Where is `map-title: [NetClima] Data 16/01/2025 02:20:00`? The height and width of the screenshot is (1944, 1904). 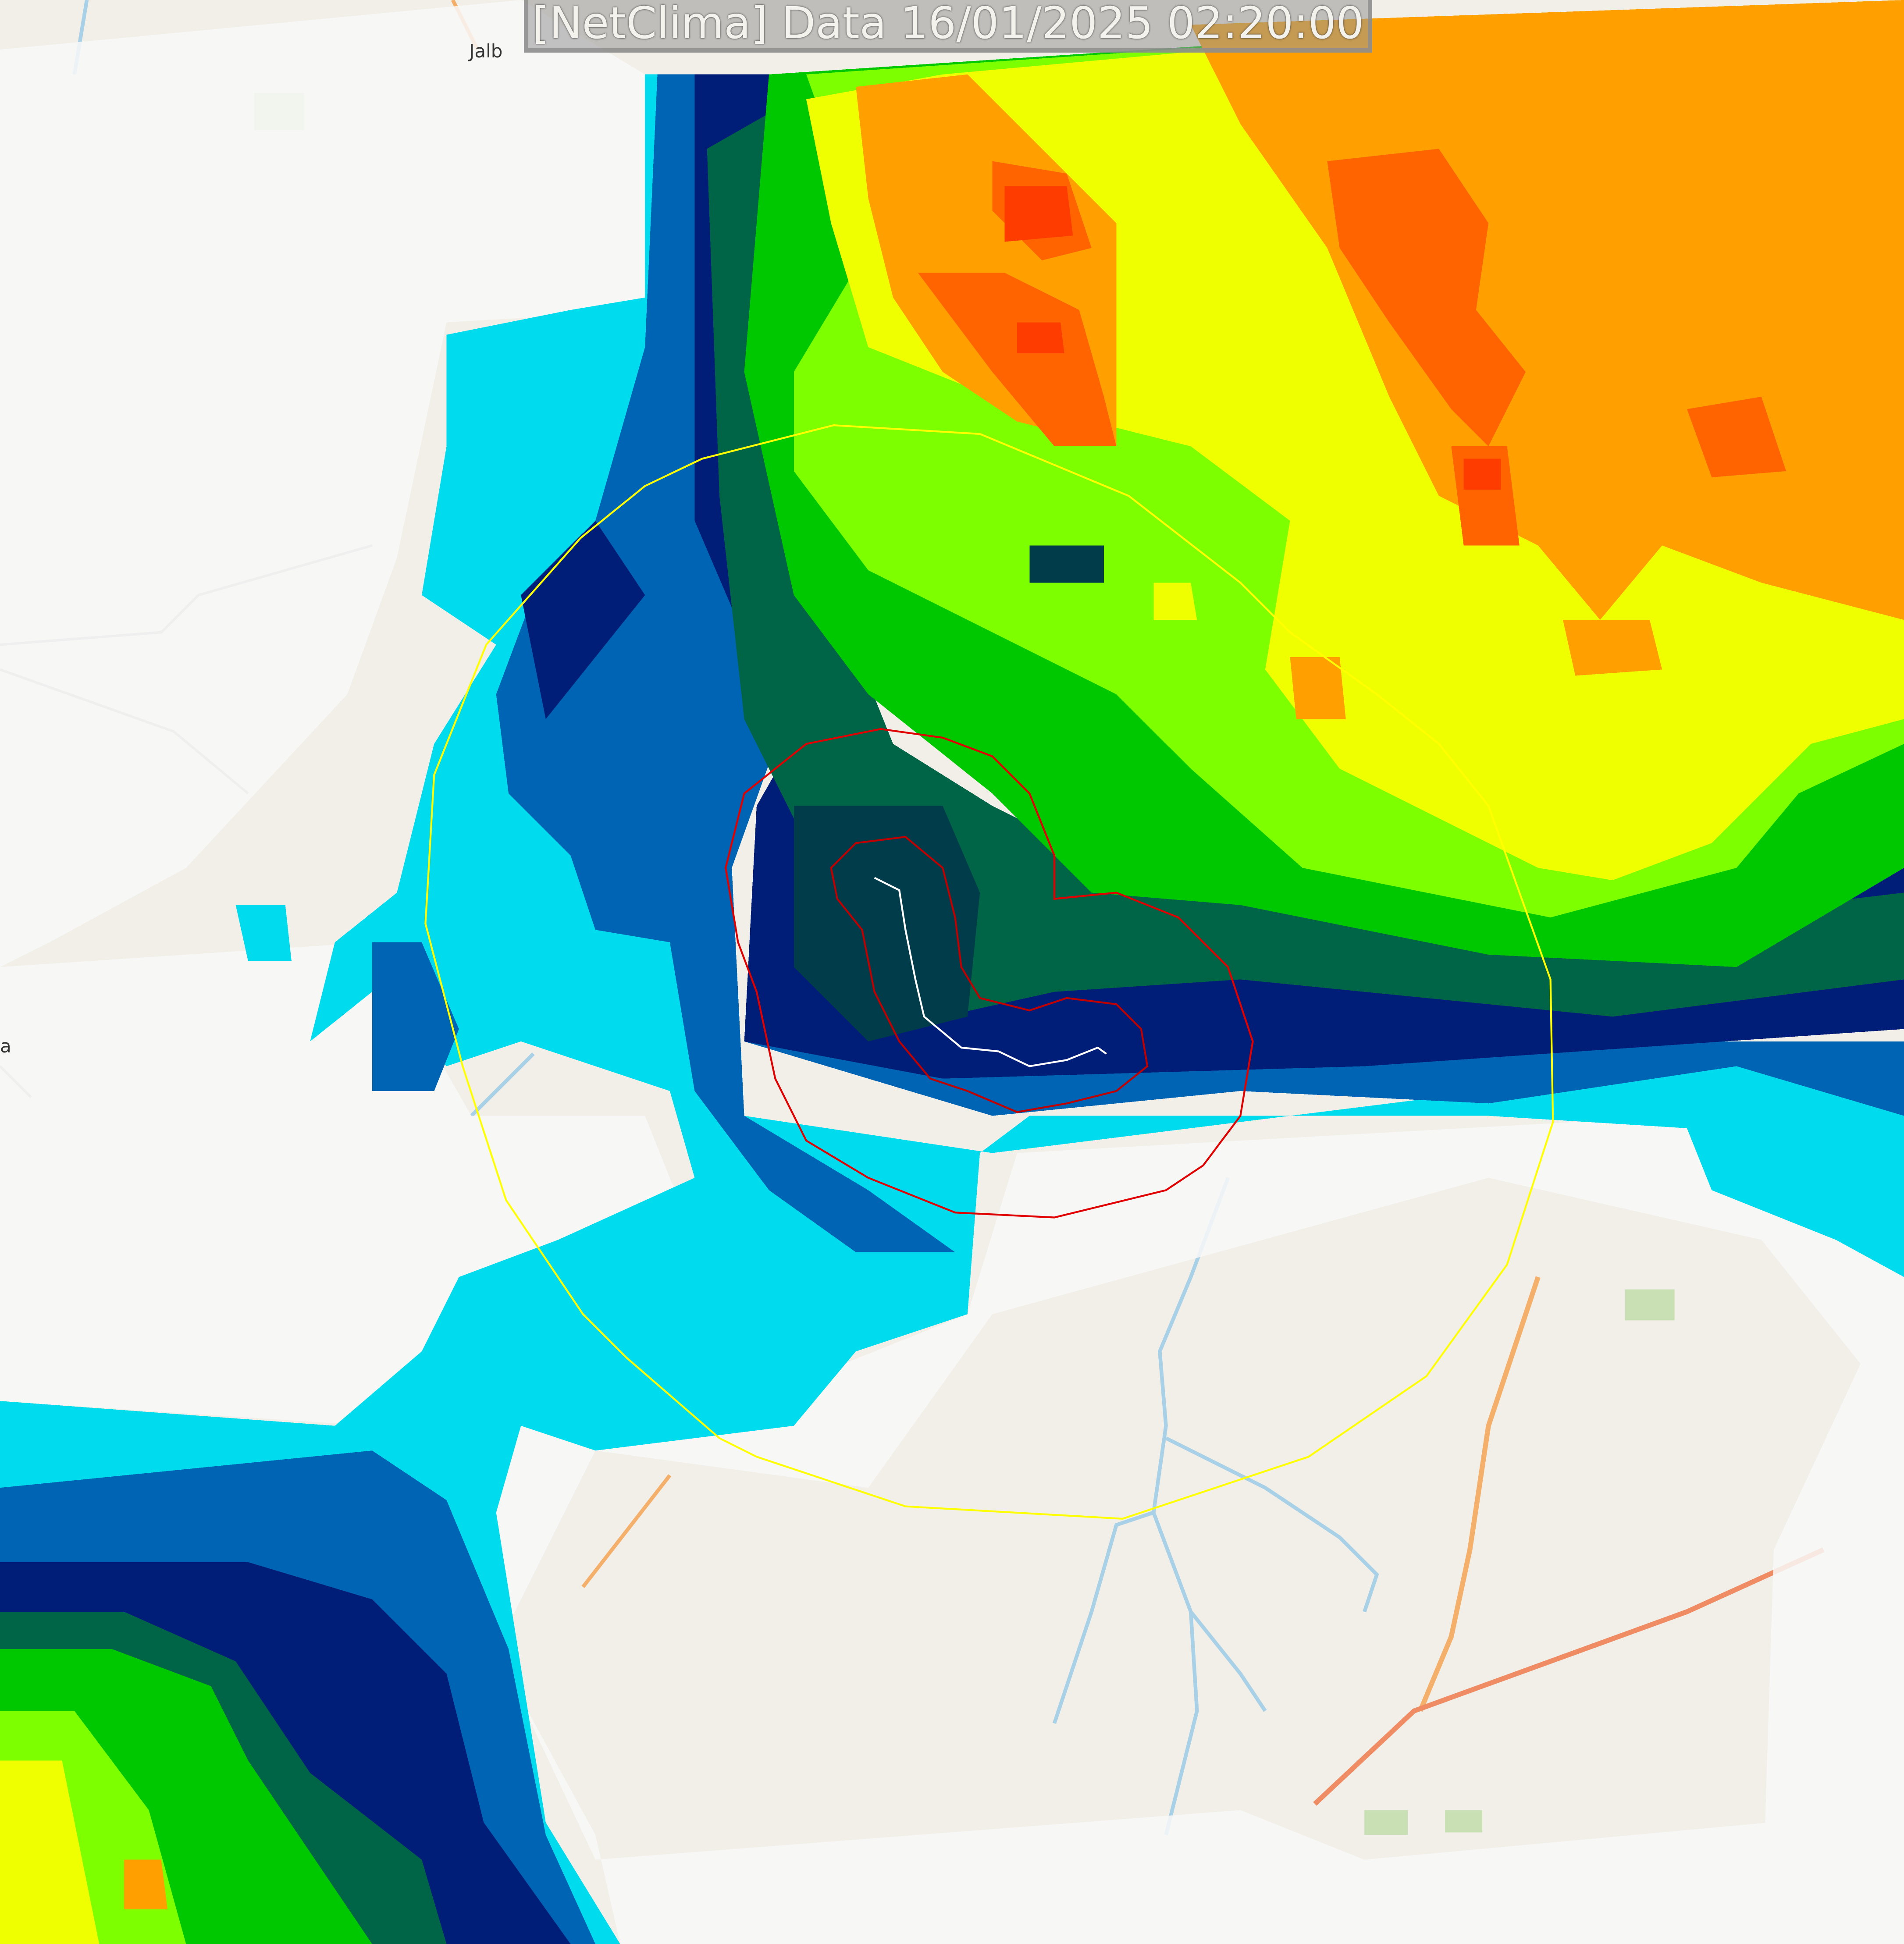
map-title: [NetClima] Data 16/01/2025 02:20:00 is located at coordinates (948, 26).